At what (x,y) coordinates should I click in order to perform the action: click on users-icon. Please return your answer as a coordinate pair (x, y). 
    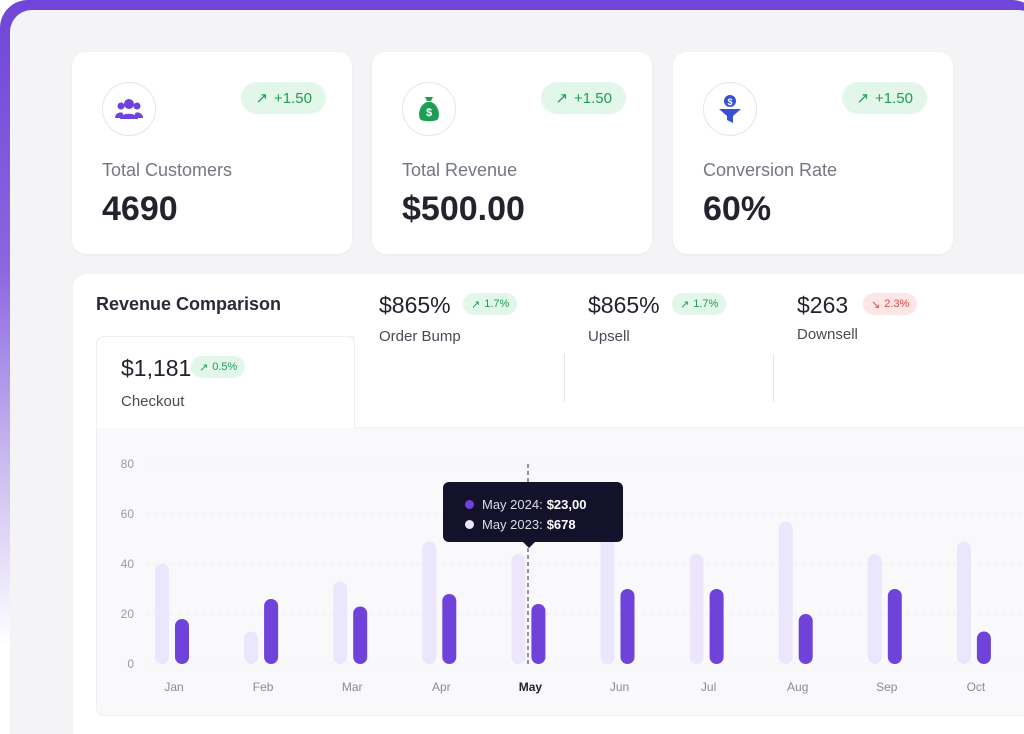
    Looking at the image, I should click on (129, 109).